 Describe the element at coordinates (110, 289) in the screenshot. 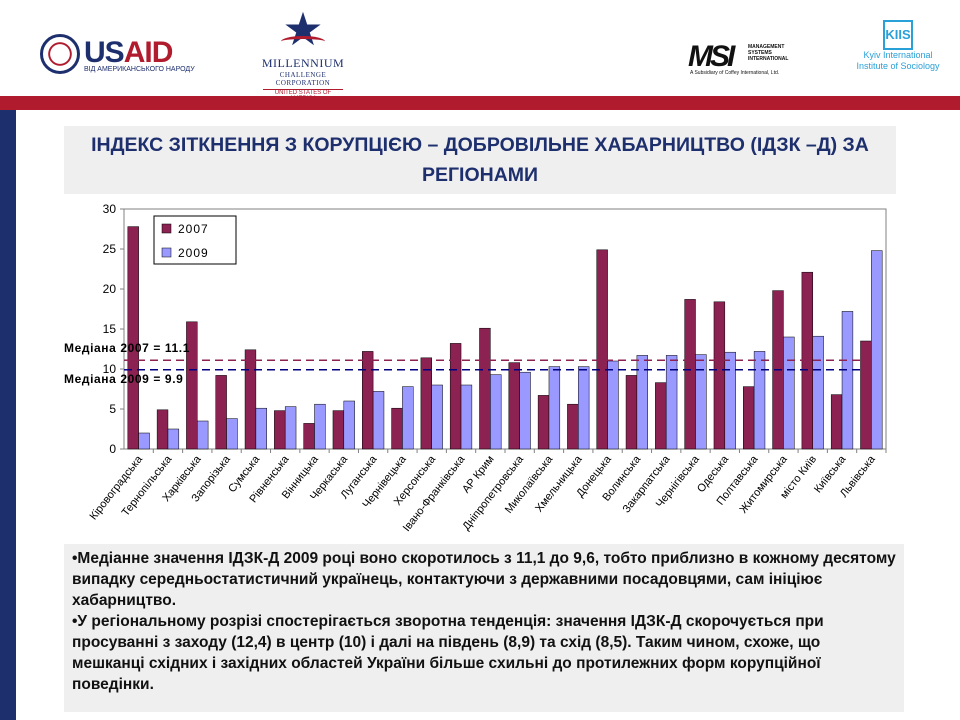

I see `y-tick-label: 20` at that location.